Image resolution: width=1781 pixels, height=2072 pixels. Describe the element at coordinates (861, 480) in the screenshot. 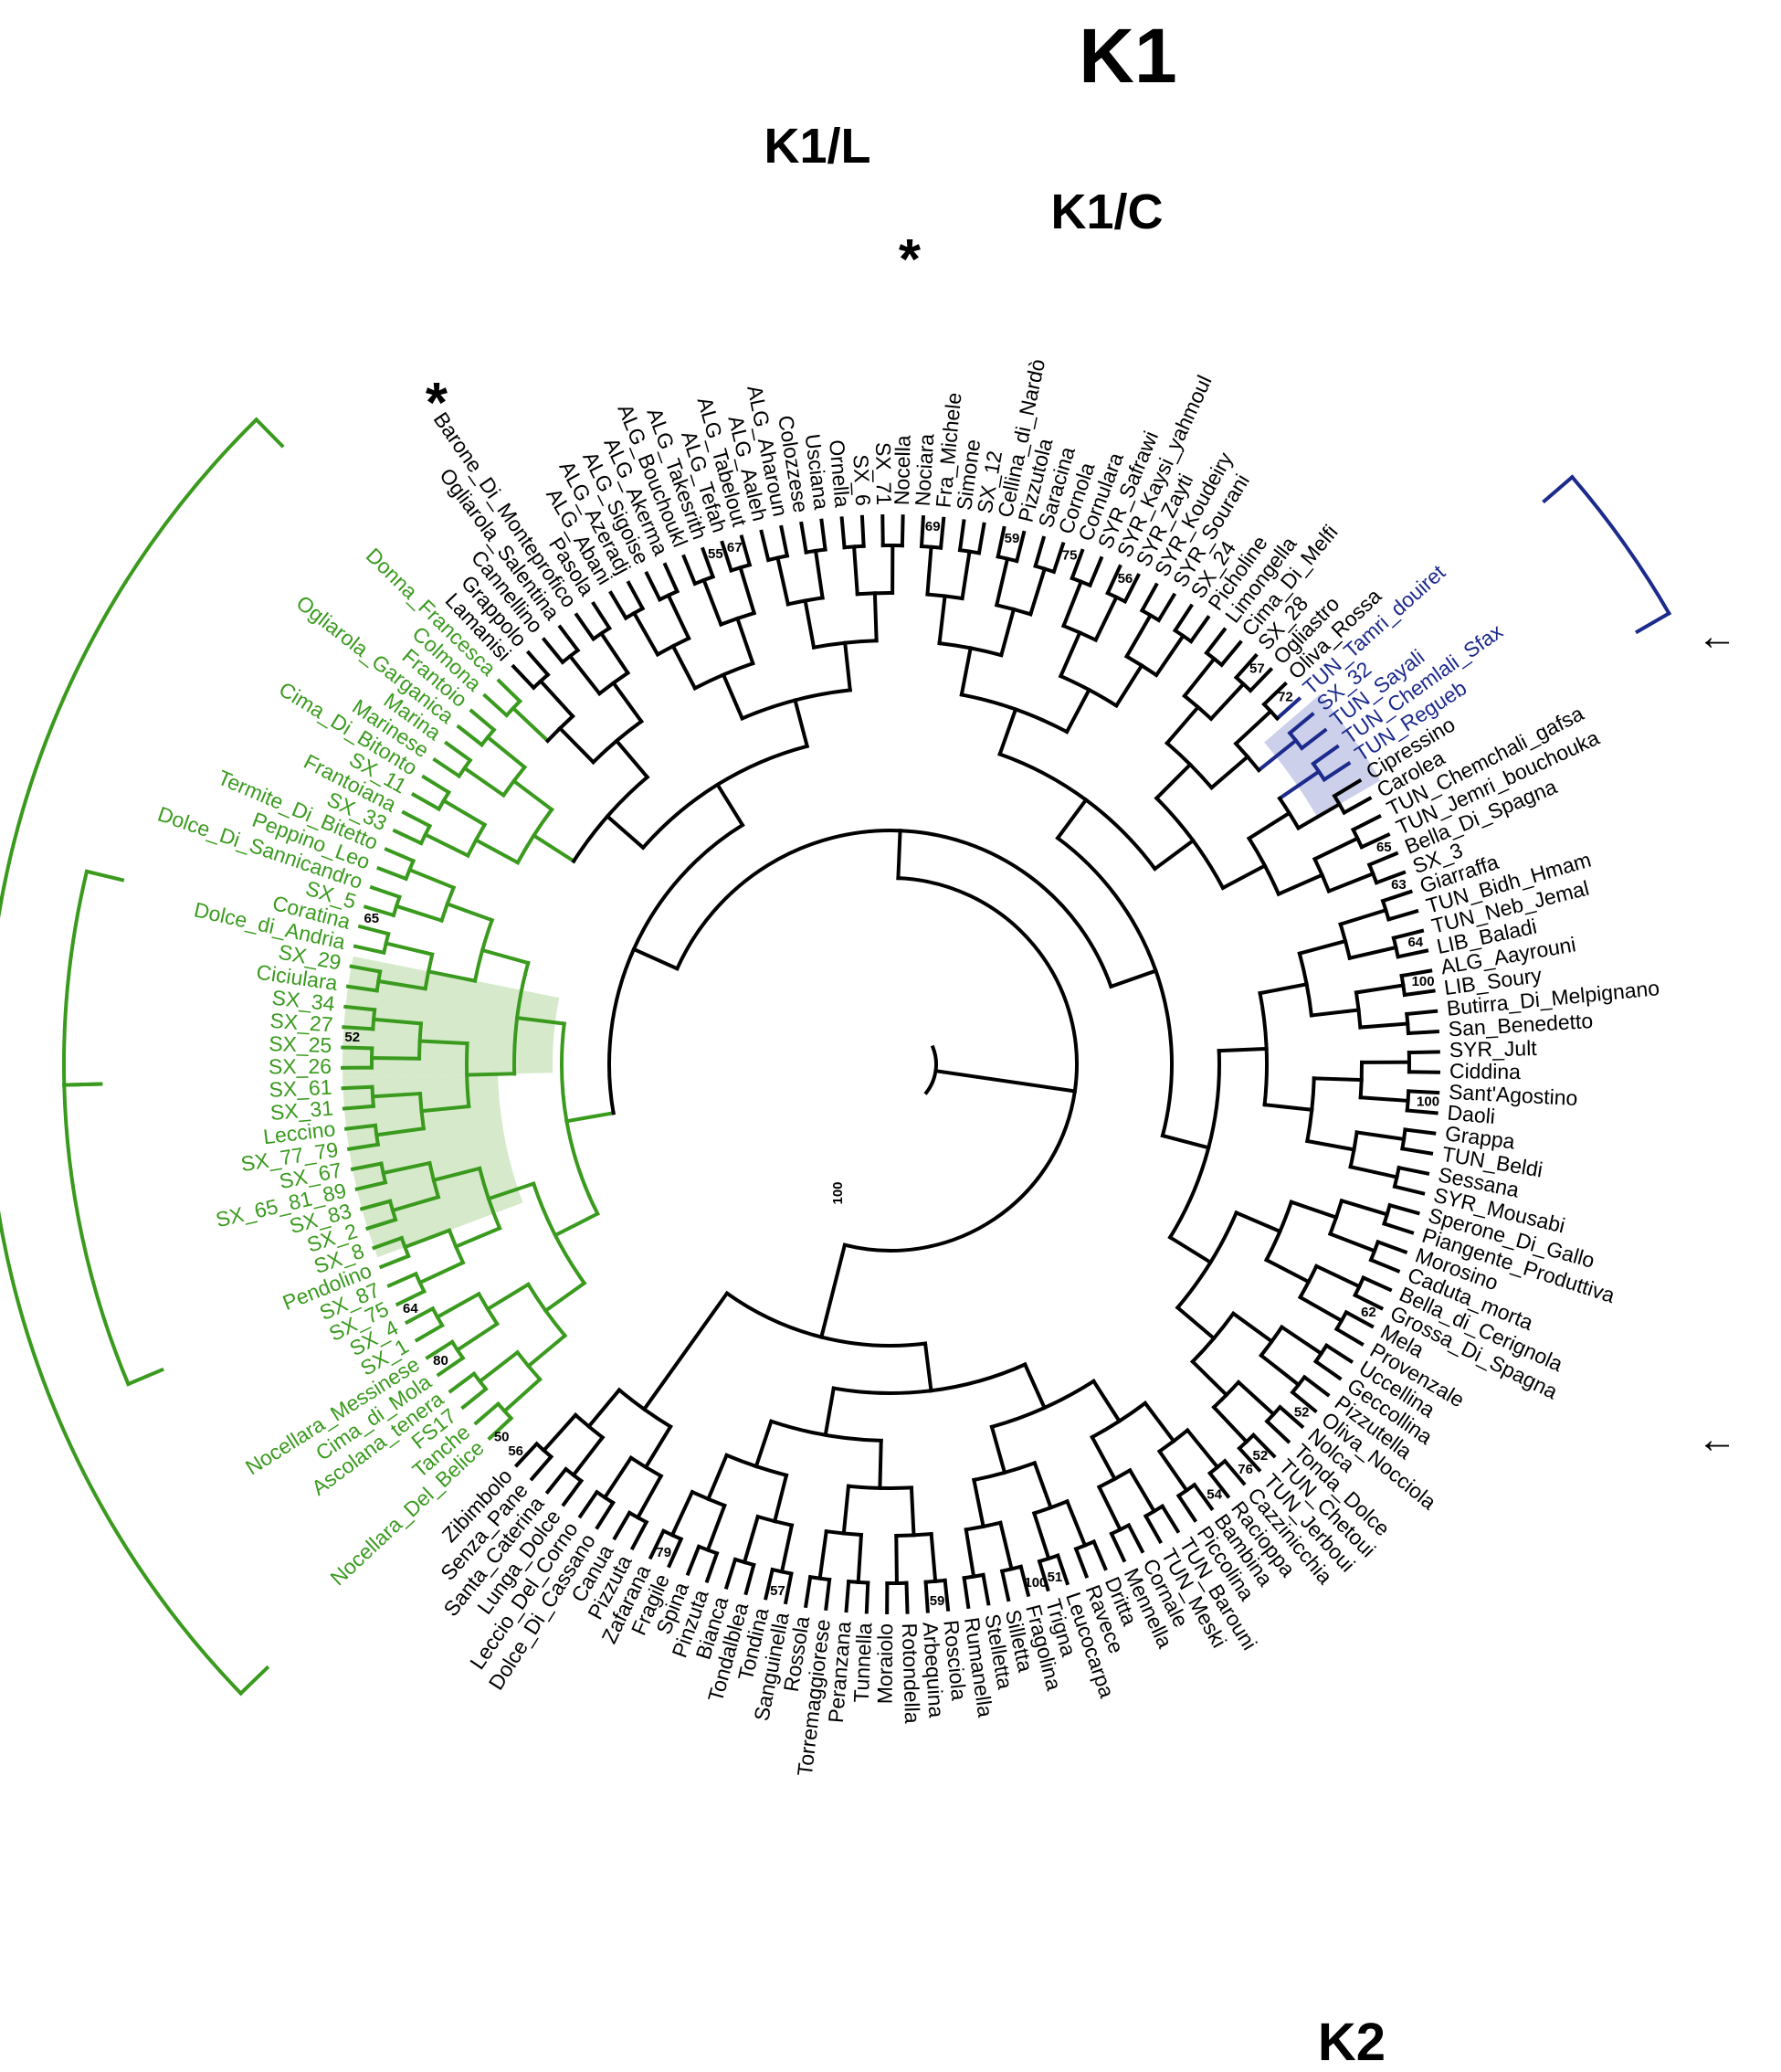

I see `leaf-label: SX_6` at that location.